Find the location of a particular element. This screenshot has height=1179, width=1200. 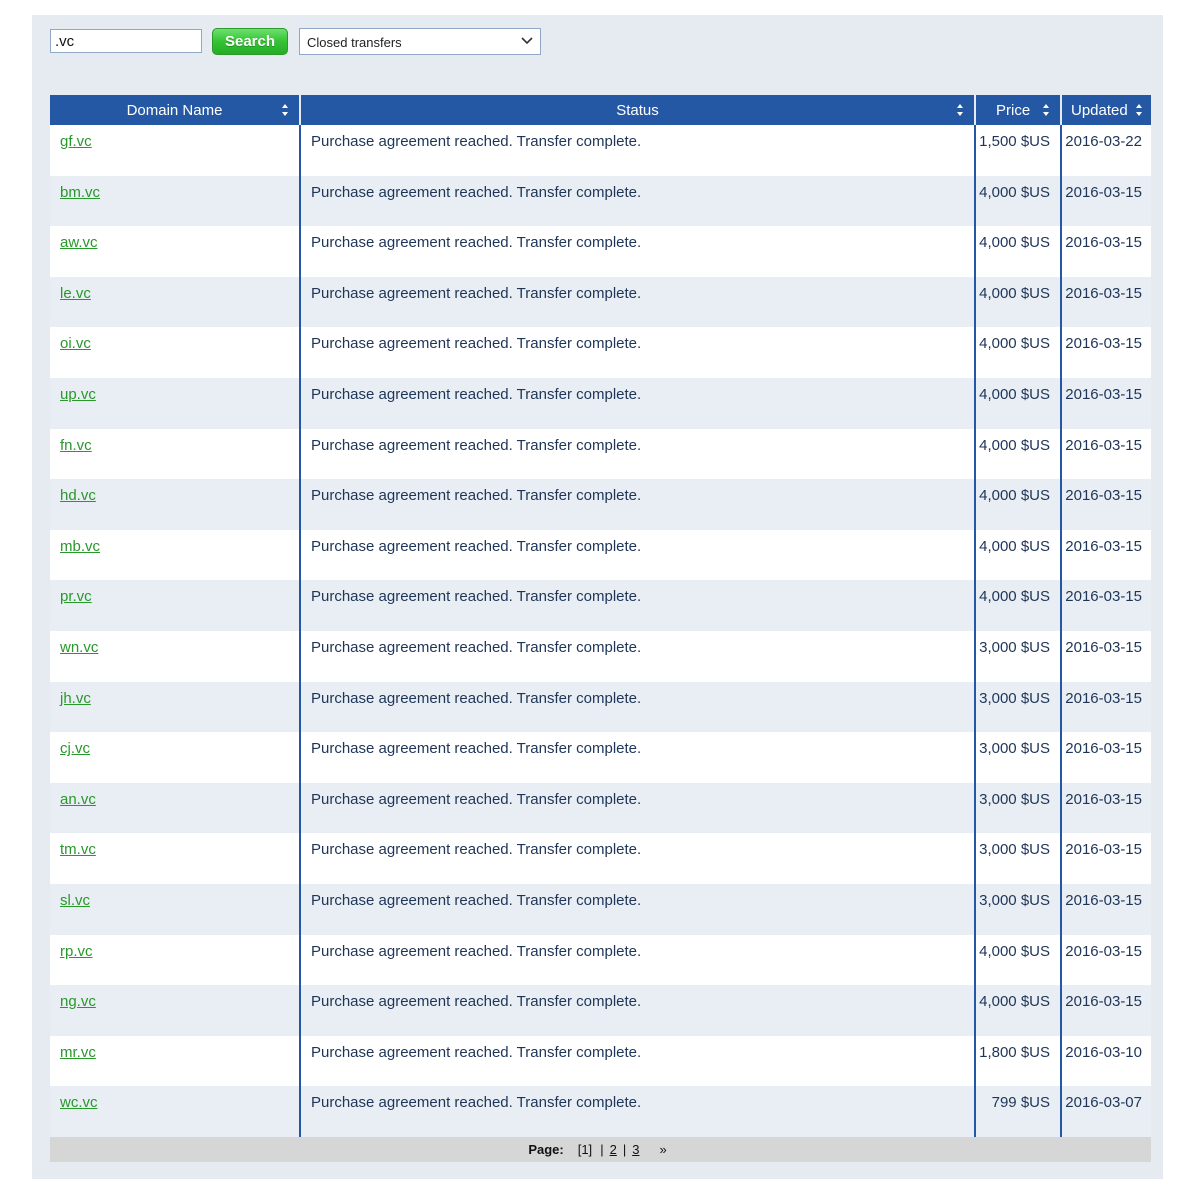

domain-cell: wc.vc is located at coordinates (175, 1111).